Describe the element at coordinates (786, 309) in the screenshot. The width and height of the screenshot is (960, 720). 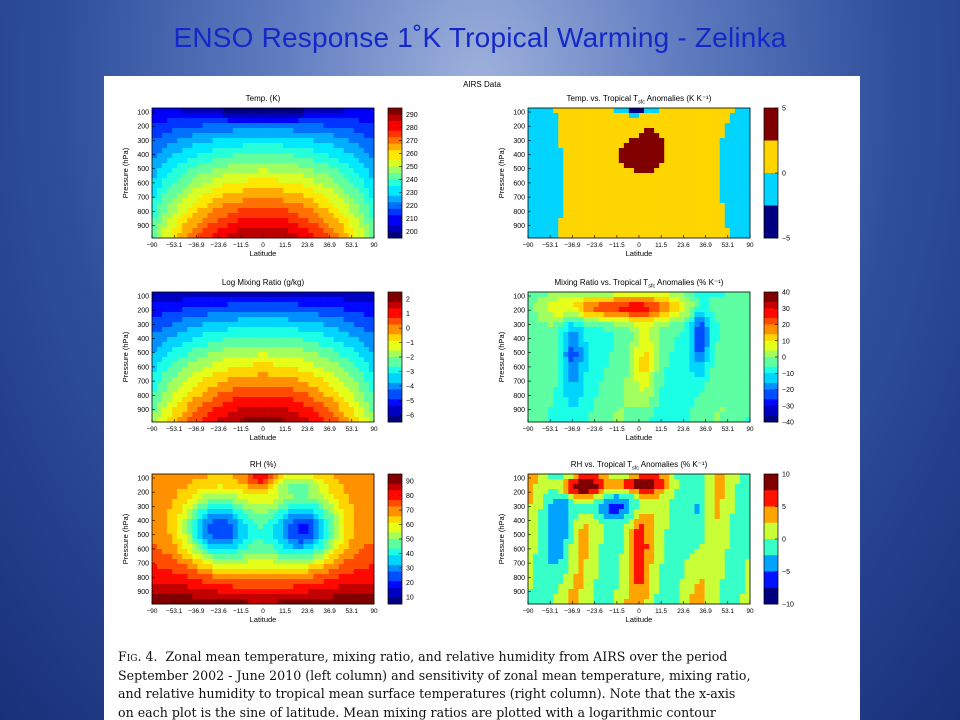
I see `colorbar-tick-label: 30` at that location.